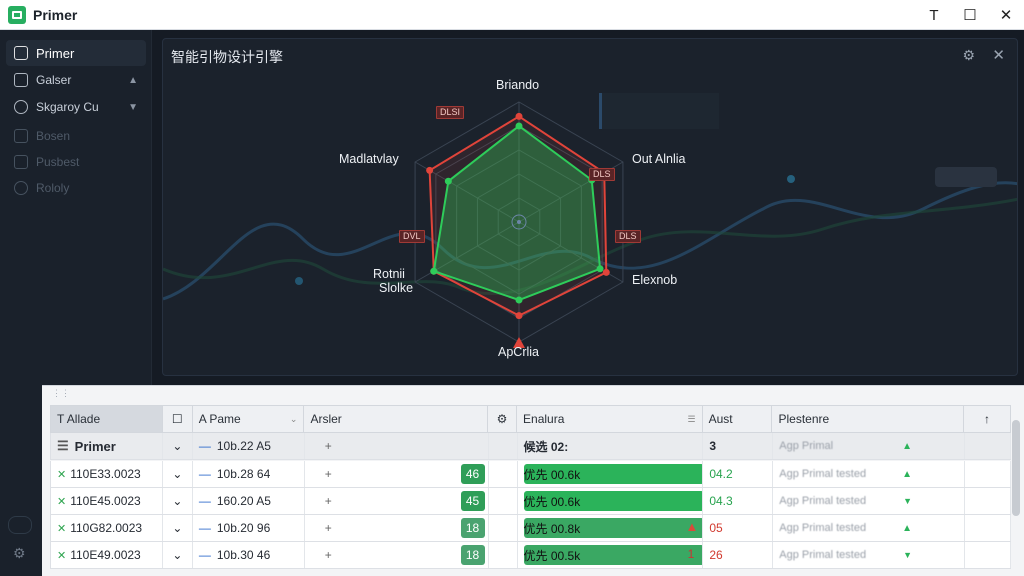  Describe the element at coordinates (590, 246) in the screenshot. I see `trend-line-green` at that location.